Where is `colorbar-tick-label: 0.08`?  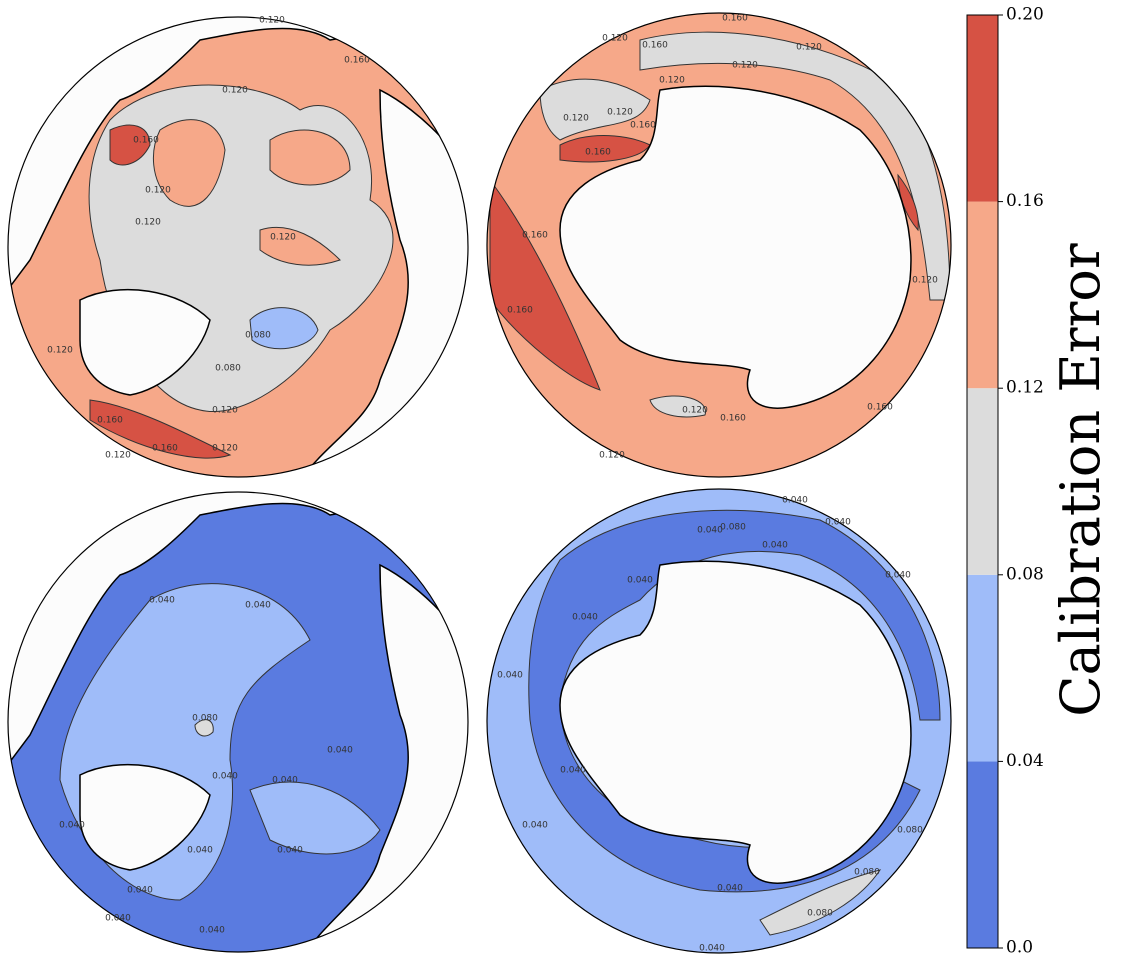
colorbar-tick-label: 0.08 is located at coordinates (1025, 574).